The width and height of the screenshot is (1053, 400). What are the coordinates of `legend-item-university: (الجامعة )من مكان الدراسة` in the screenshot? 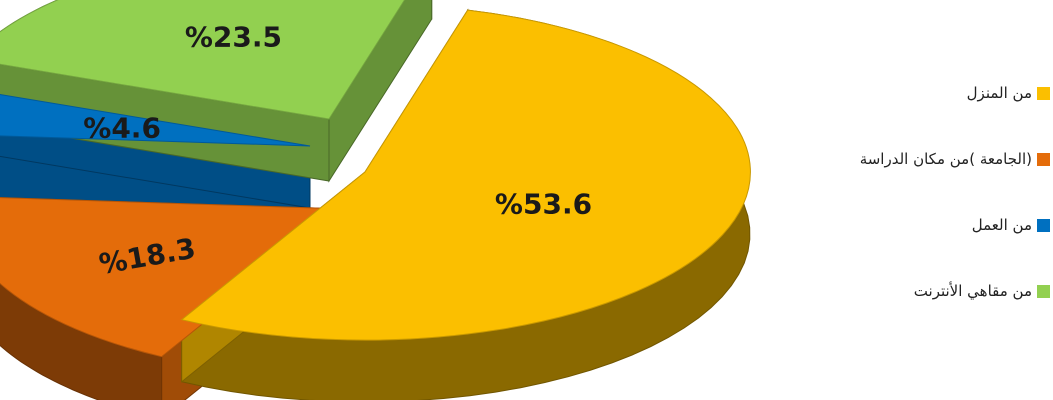 It's located at (910, 159).